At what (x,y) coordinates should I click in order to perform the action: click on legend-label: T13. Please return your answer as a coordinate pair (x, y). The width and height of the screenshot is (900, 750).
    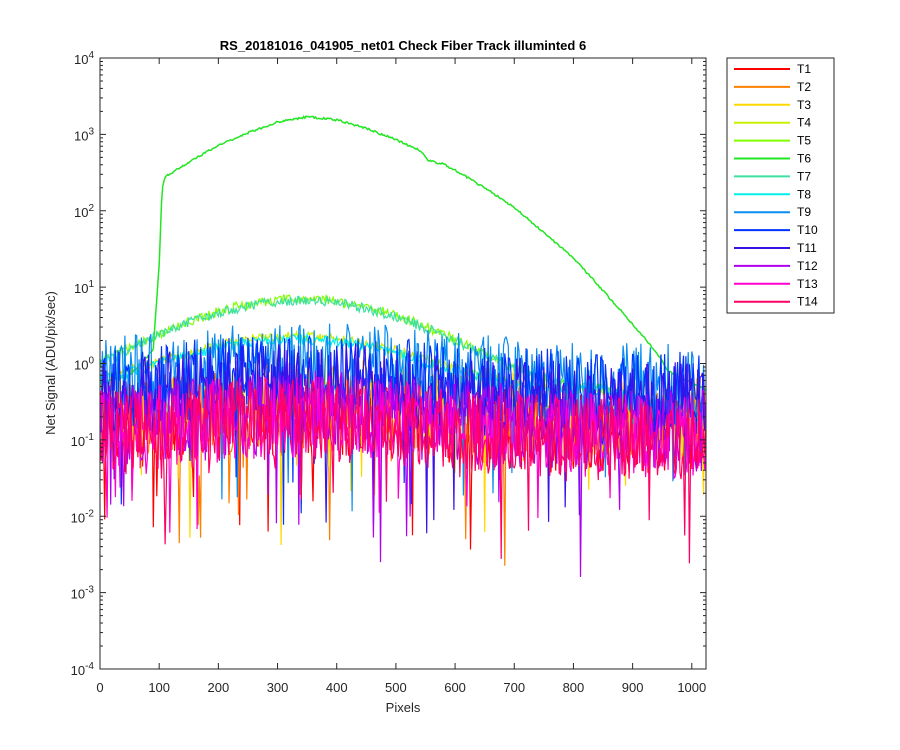
    Looking at the image, I should click on (807, 284).